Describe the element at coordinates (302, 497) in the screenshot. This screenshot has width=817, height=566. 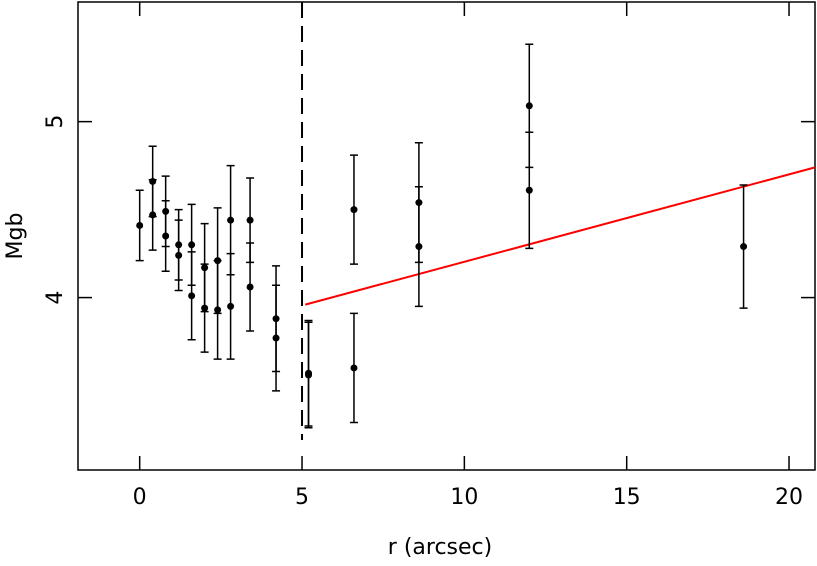
I see `x-tick-label: 5` at that location.